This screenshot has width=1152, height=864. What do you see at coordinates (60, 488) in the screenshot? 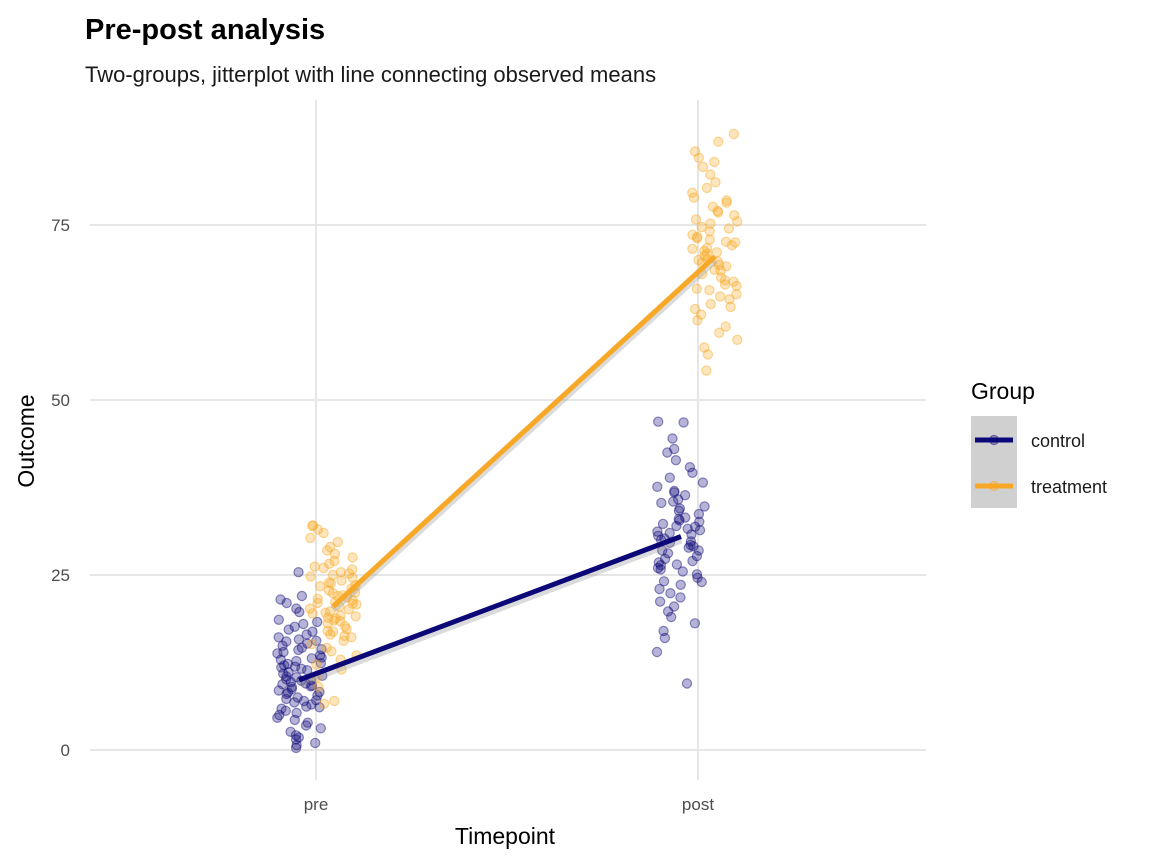
I see `y-axis-ticks: 0 25 50 75` at bounding box center [60, 488].